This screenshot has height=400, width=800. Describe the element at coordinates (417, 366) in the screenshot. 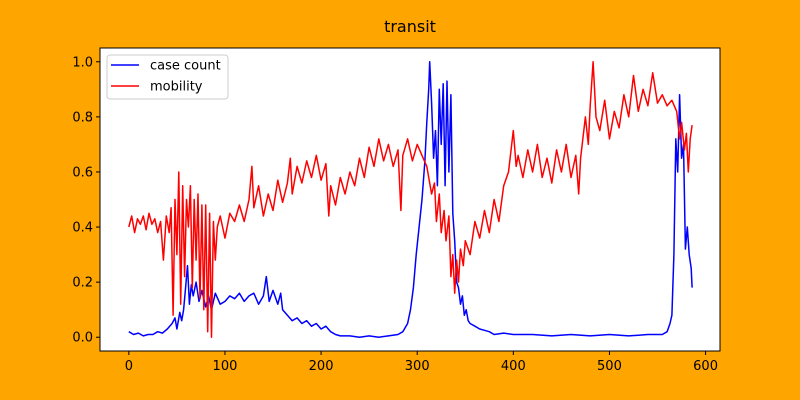

I see `x-tick-label: 300` at that location.